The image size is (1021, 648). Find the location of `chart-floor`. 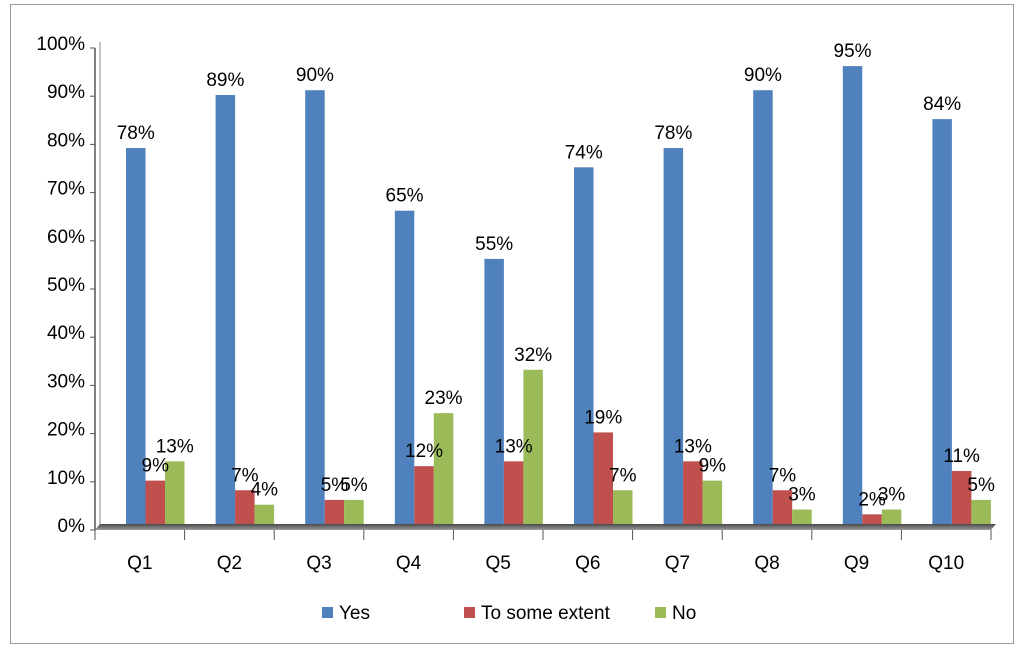

chart-floor is located at coordinates (545, 527).